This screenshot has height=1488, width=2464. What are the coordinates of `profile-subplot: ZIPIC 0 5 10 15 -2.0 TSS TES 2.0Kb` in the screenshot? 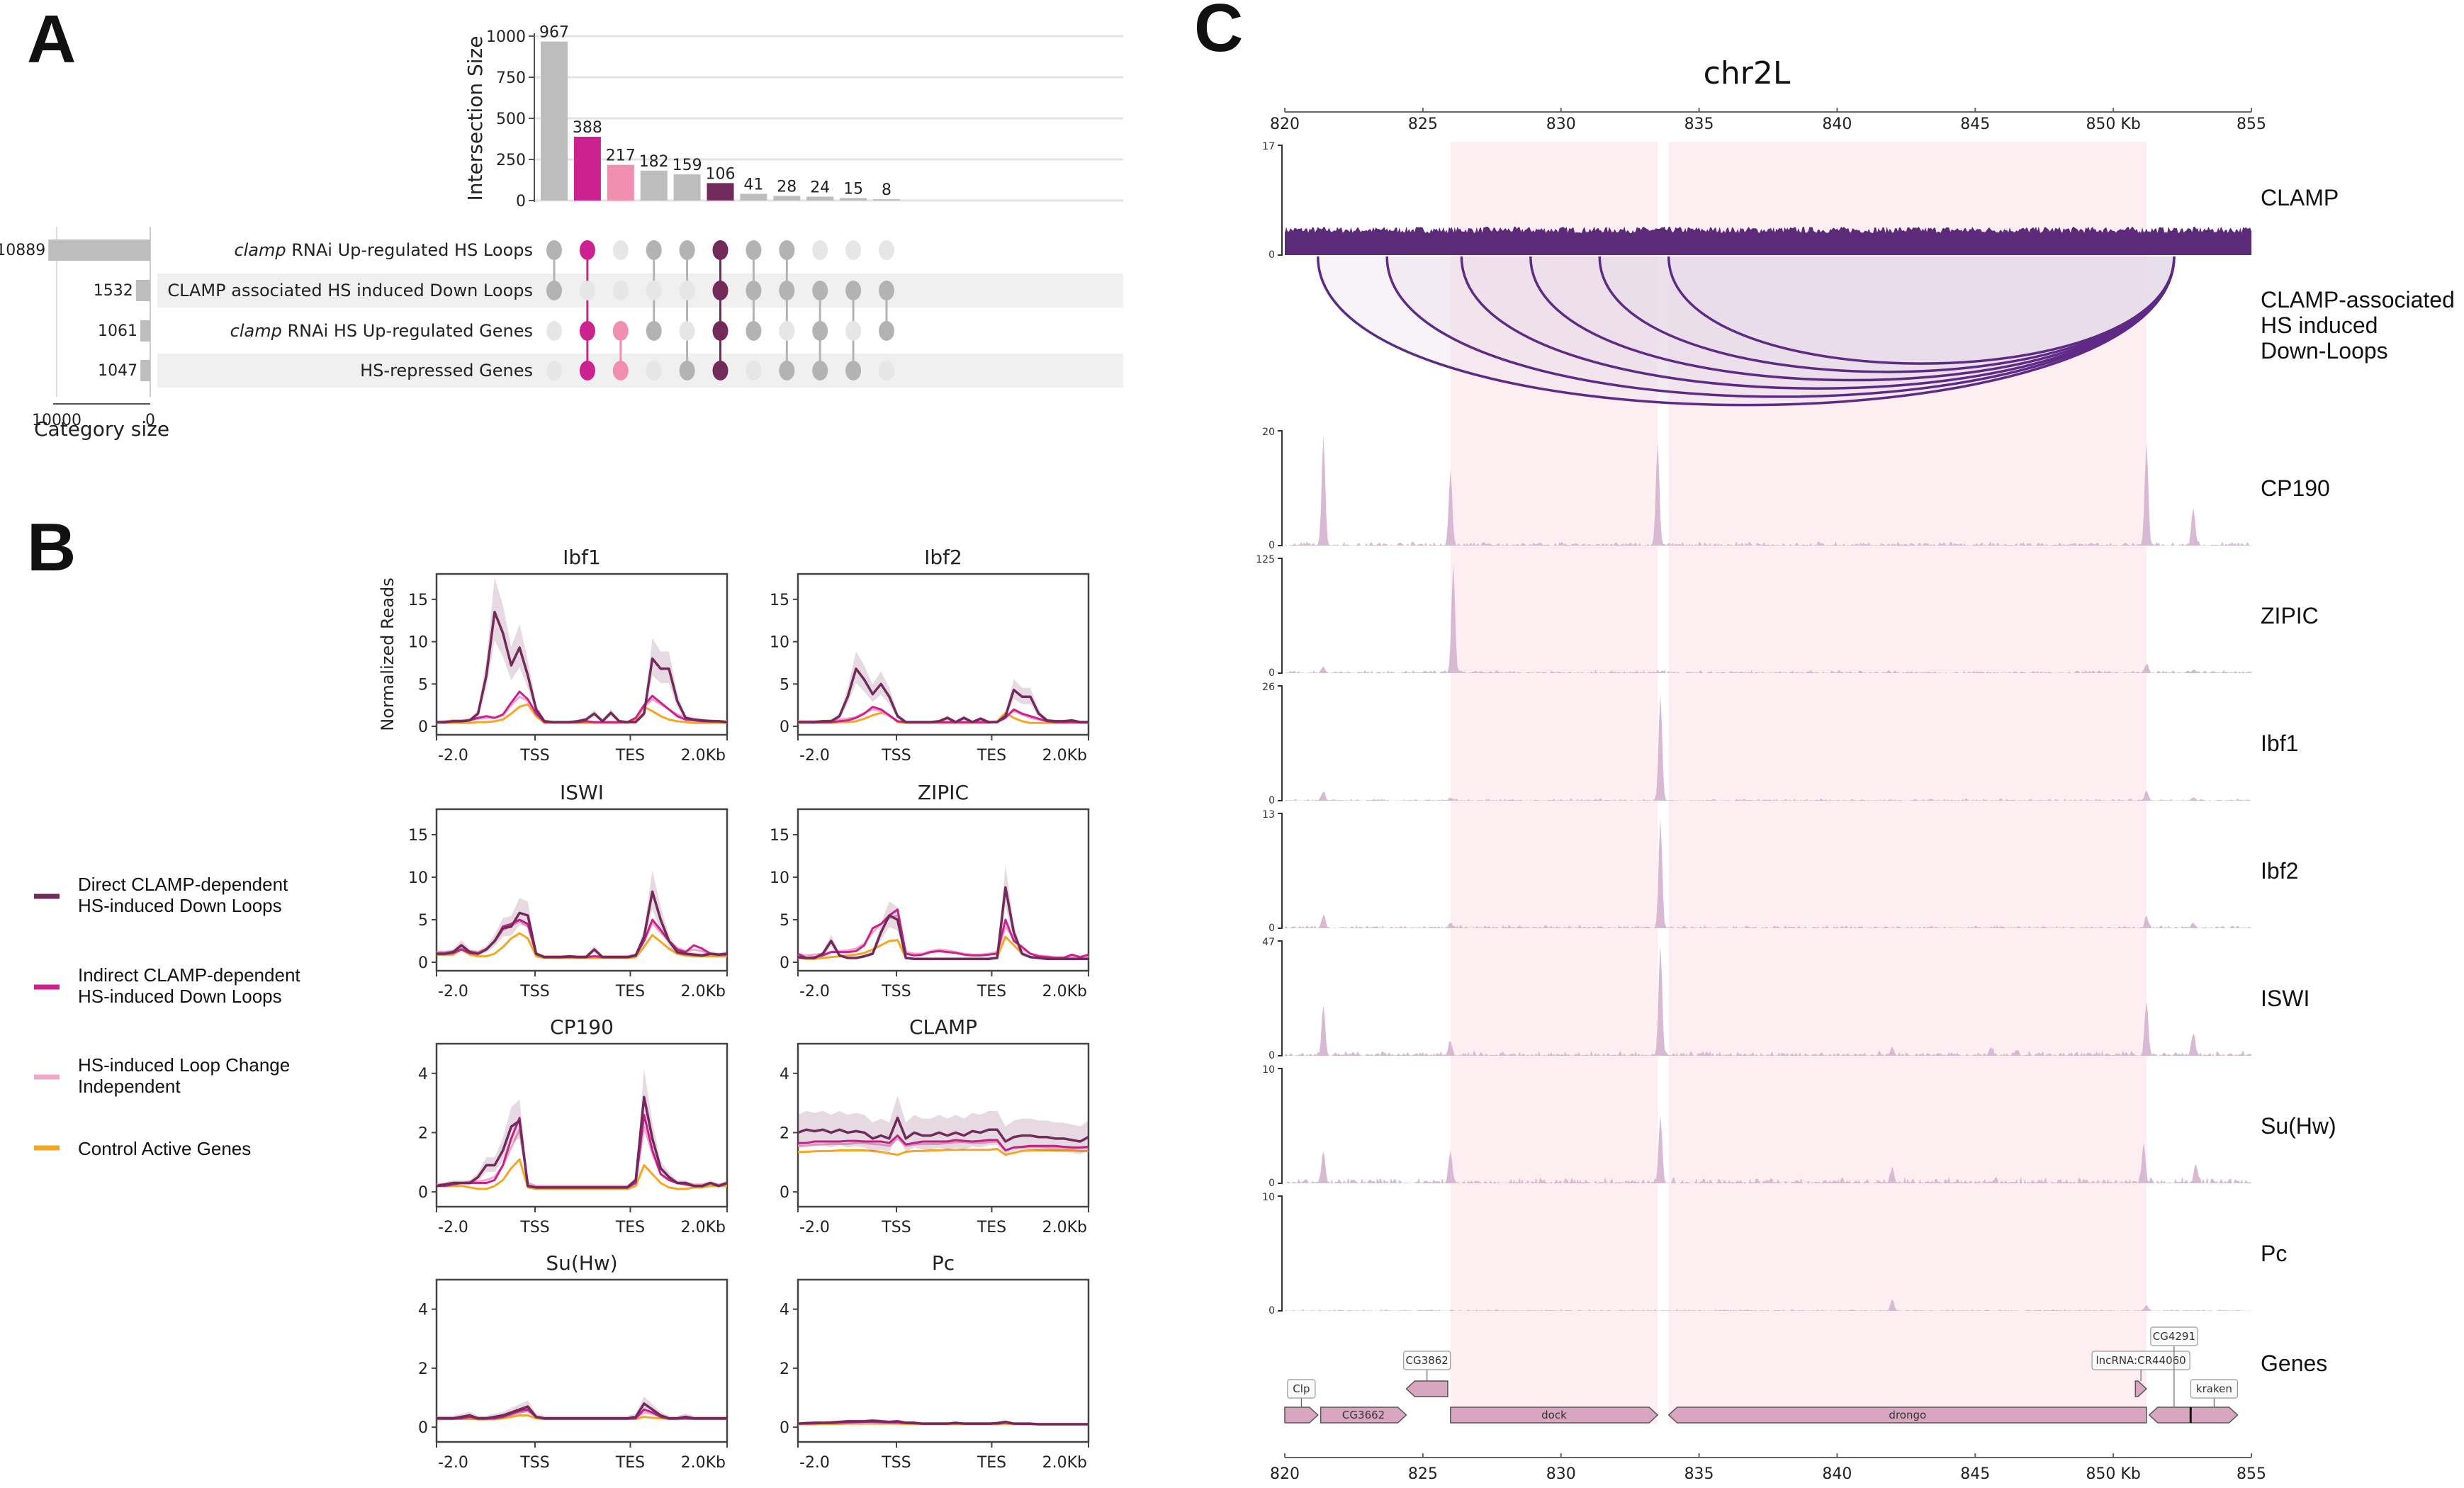 It's located at (930, 891).